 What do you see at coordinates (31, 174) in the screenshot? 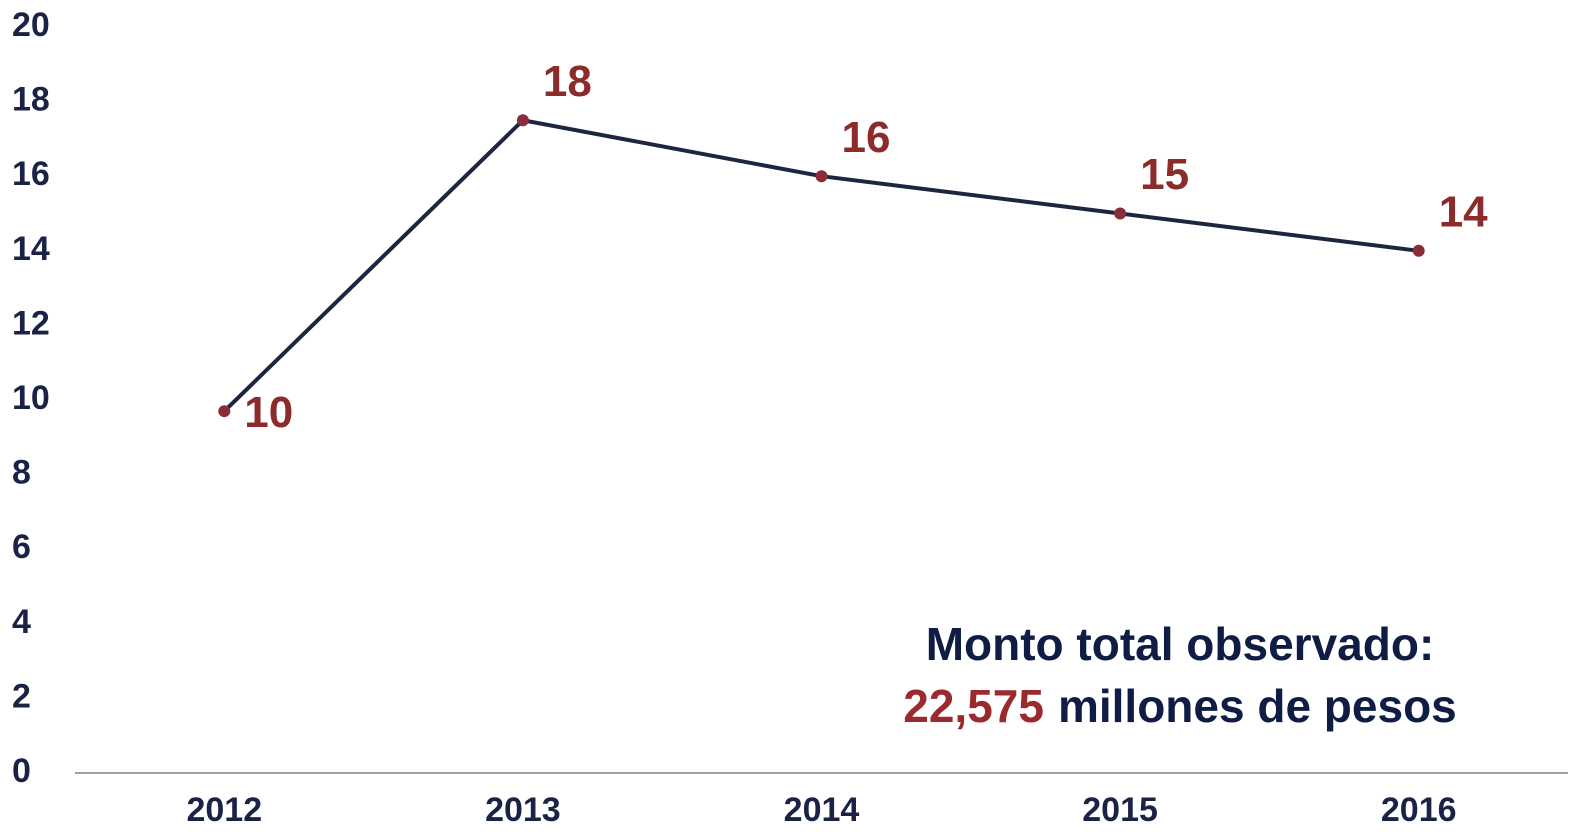
I see `y-tick-label: 16` at bounding box center [31, 174].